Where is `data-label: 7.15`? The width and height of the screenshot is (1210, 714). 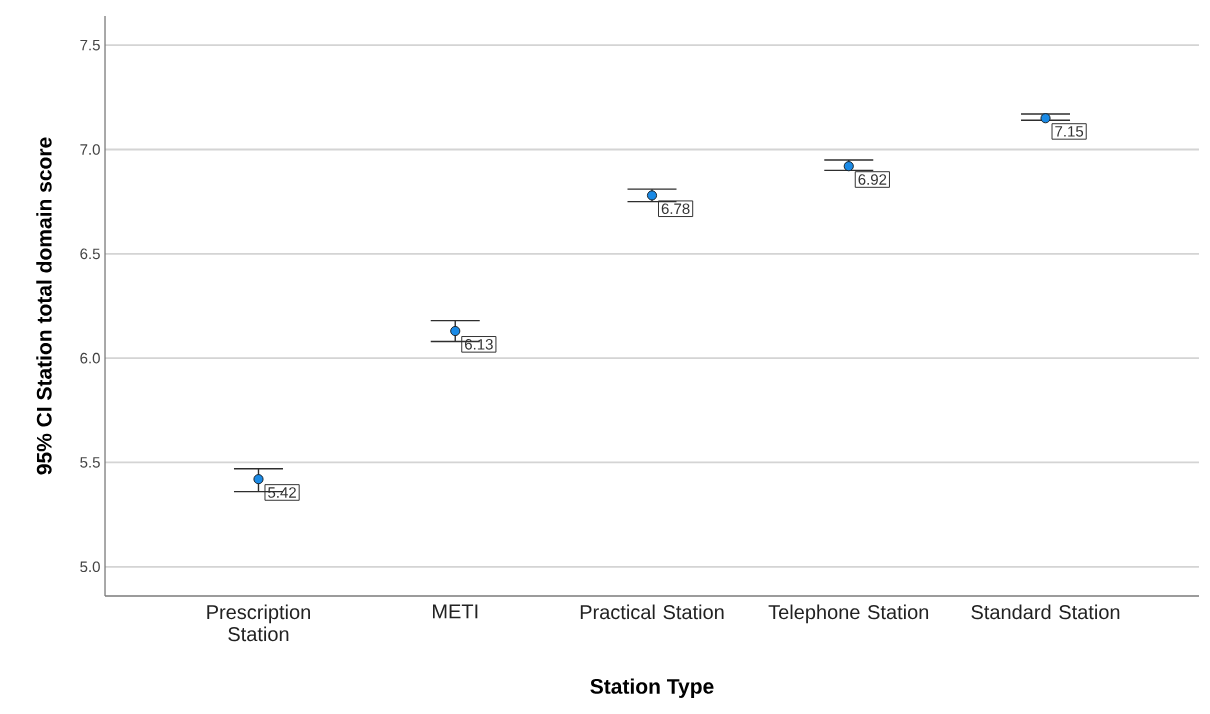 data-label: 7.15 is located at coordinates (1069, 131).